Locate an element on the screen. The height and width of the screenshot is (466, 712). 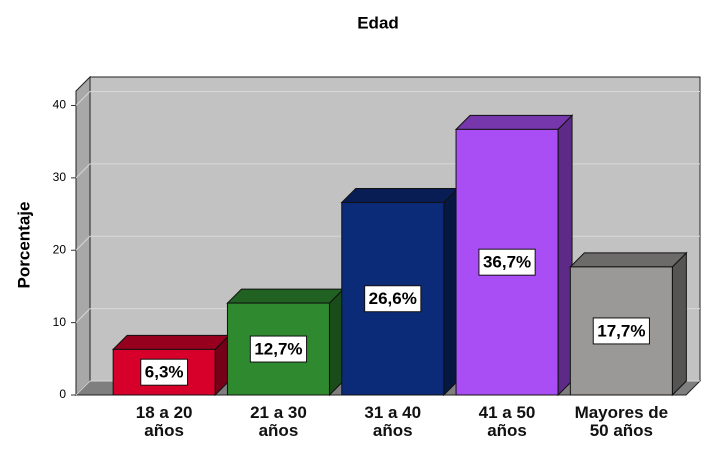
value-label: 36,7% is located at coordinates (507, 262).